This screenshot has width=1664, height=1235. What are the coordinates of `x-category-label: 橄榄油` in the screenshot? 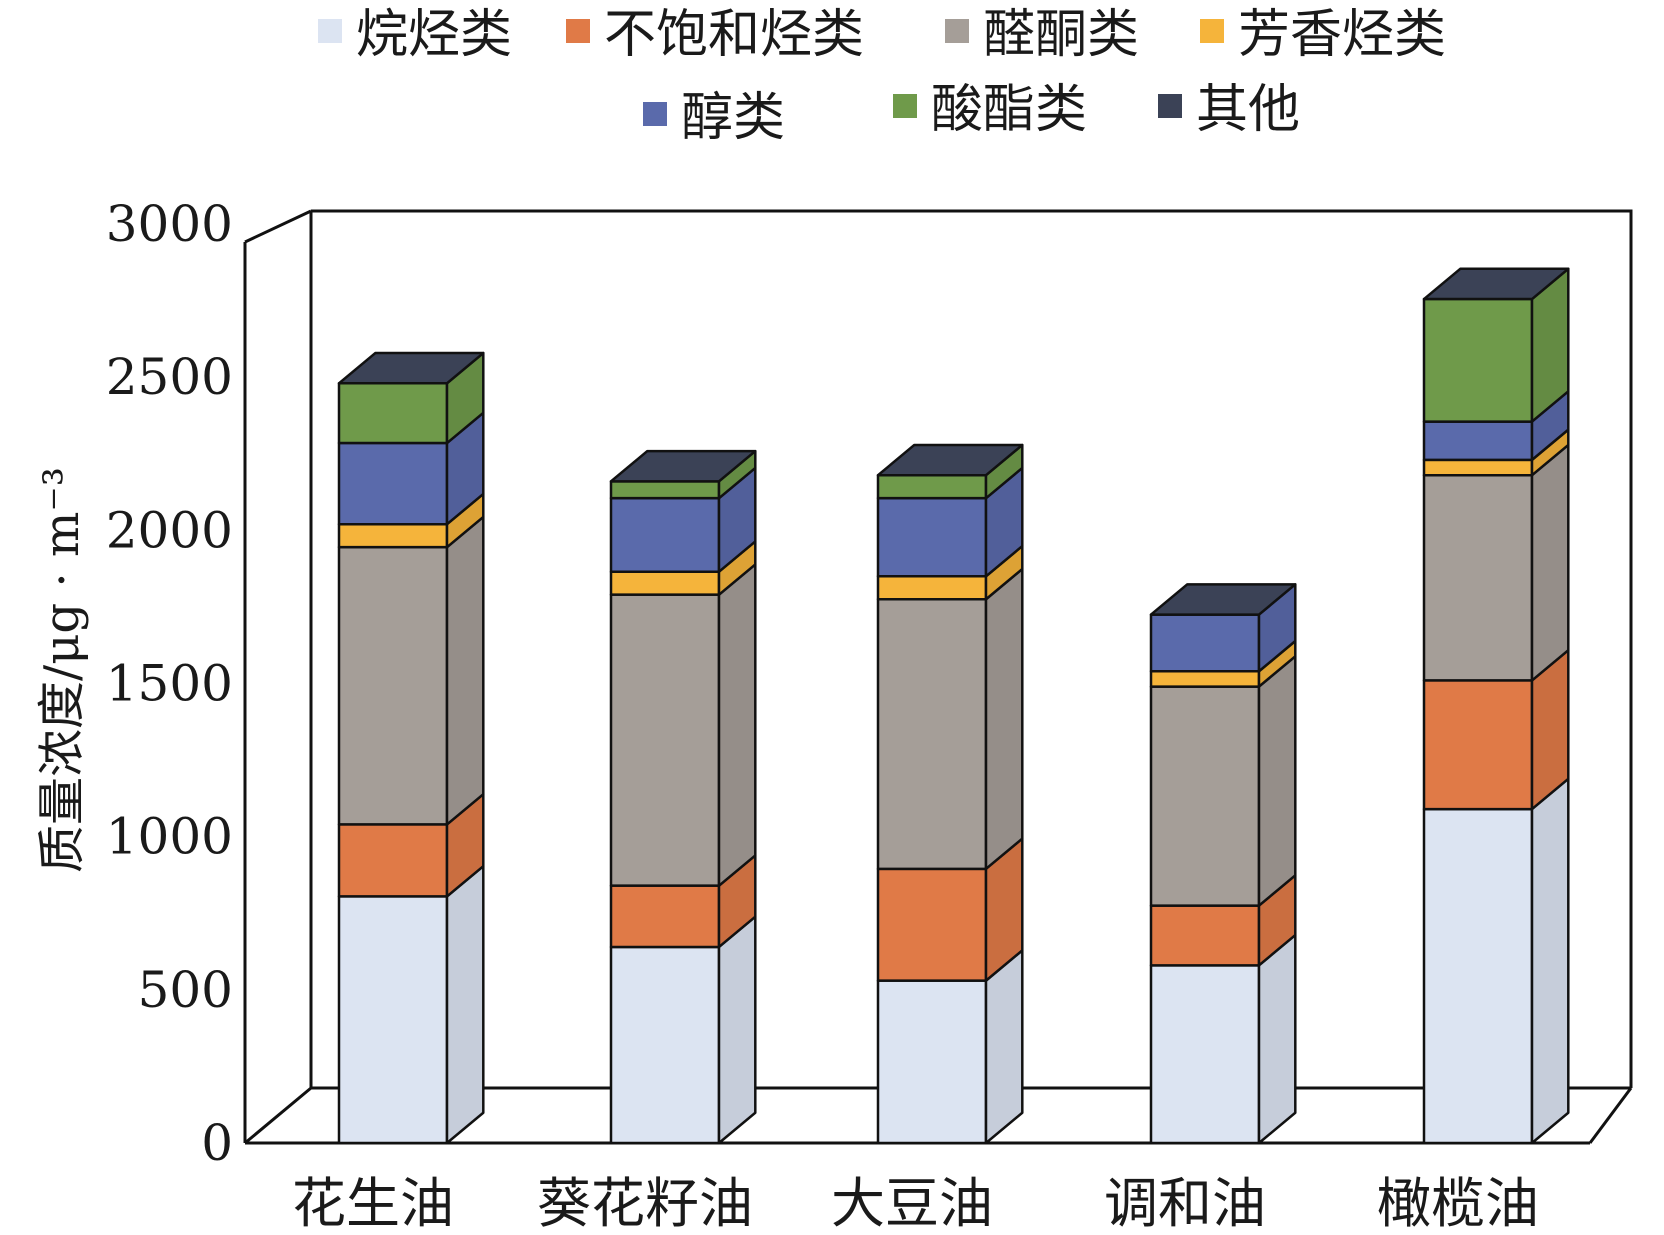 It's located at (1458, 1203).